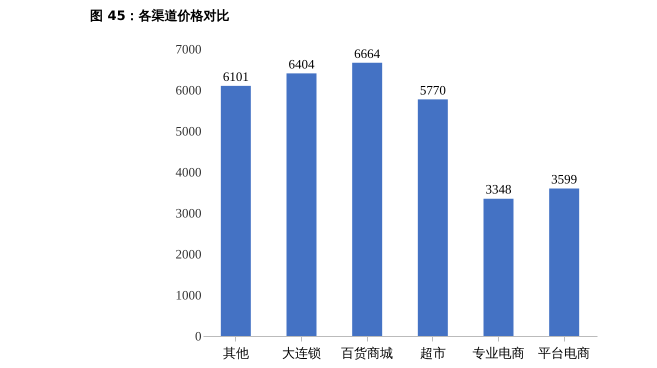  What do you see at coordinates (564, 354) in the screenshot?
I see `x-tick-label: 平台电商` at bounding box center [564, 354].